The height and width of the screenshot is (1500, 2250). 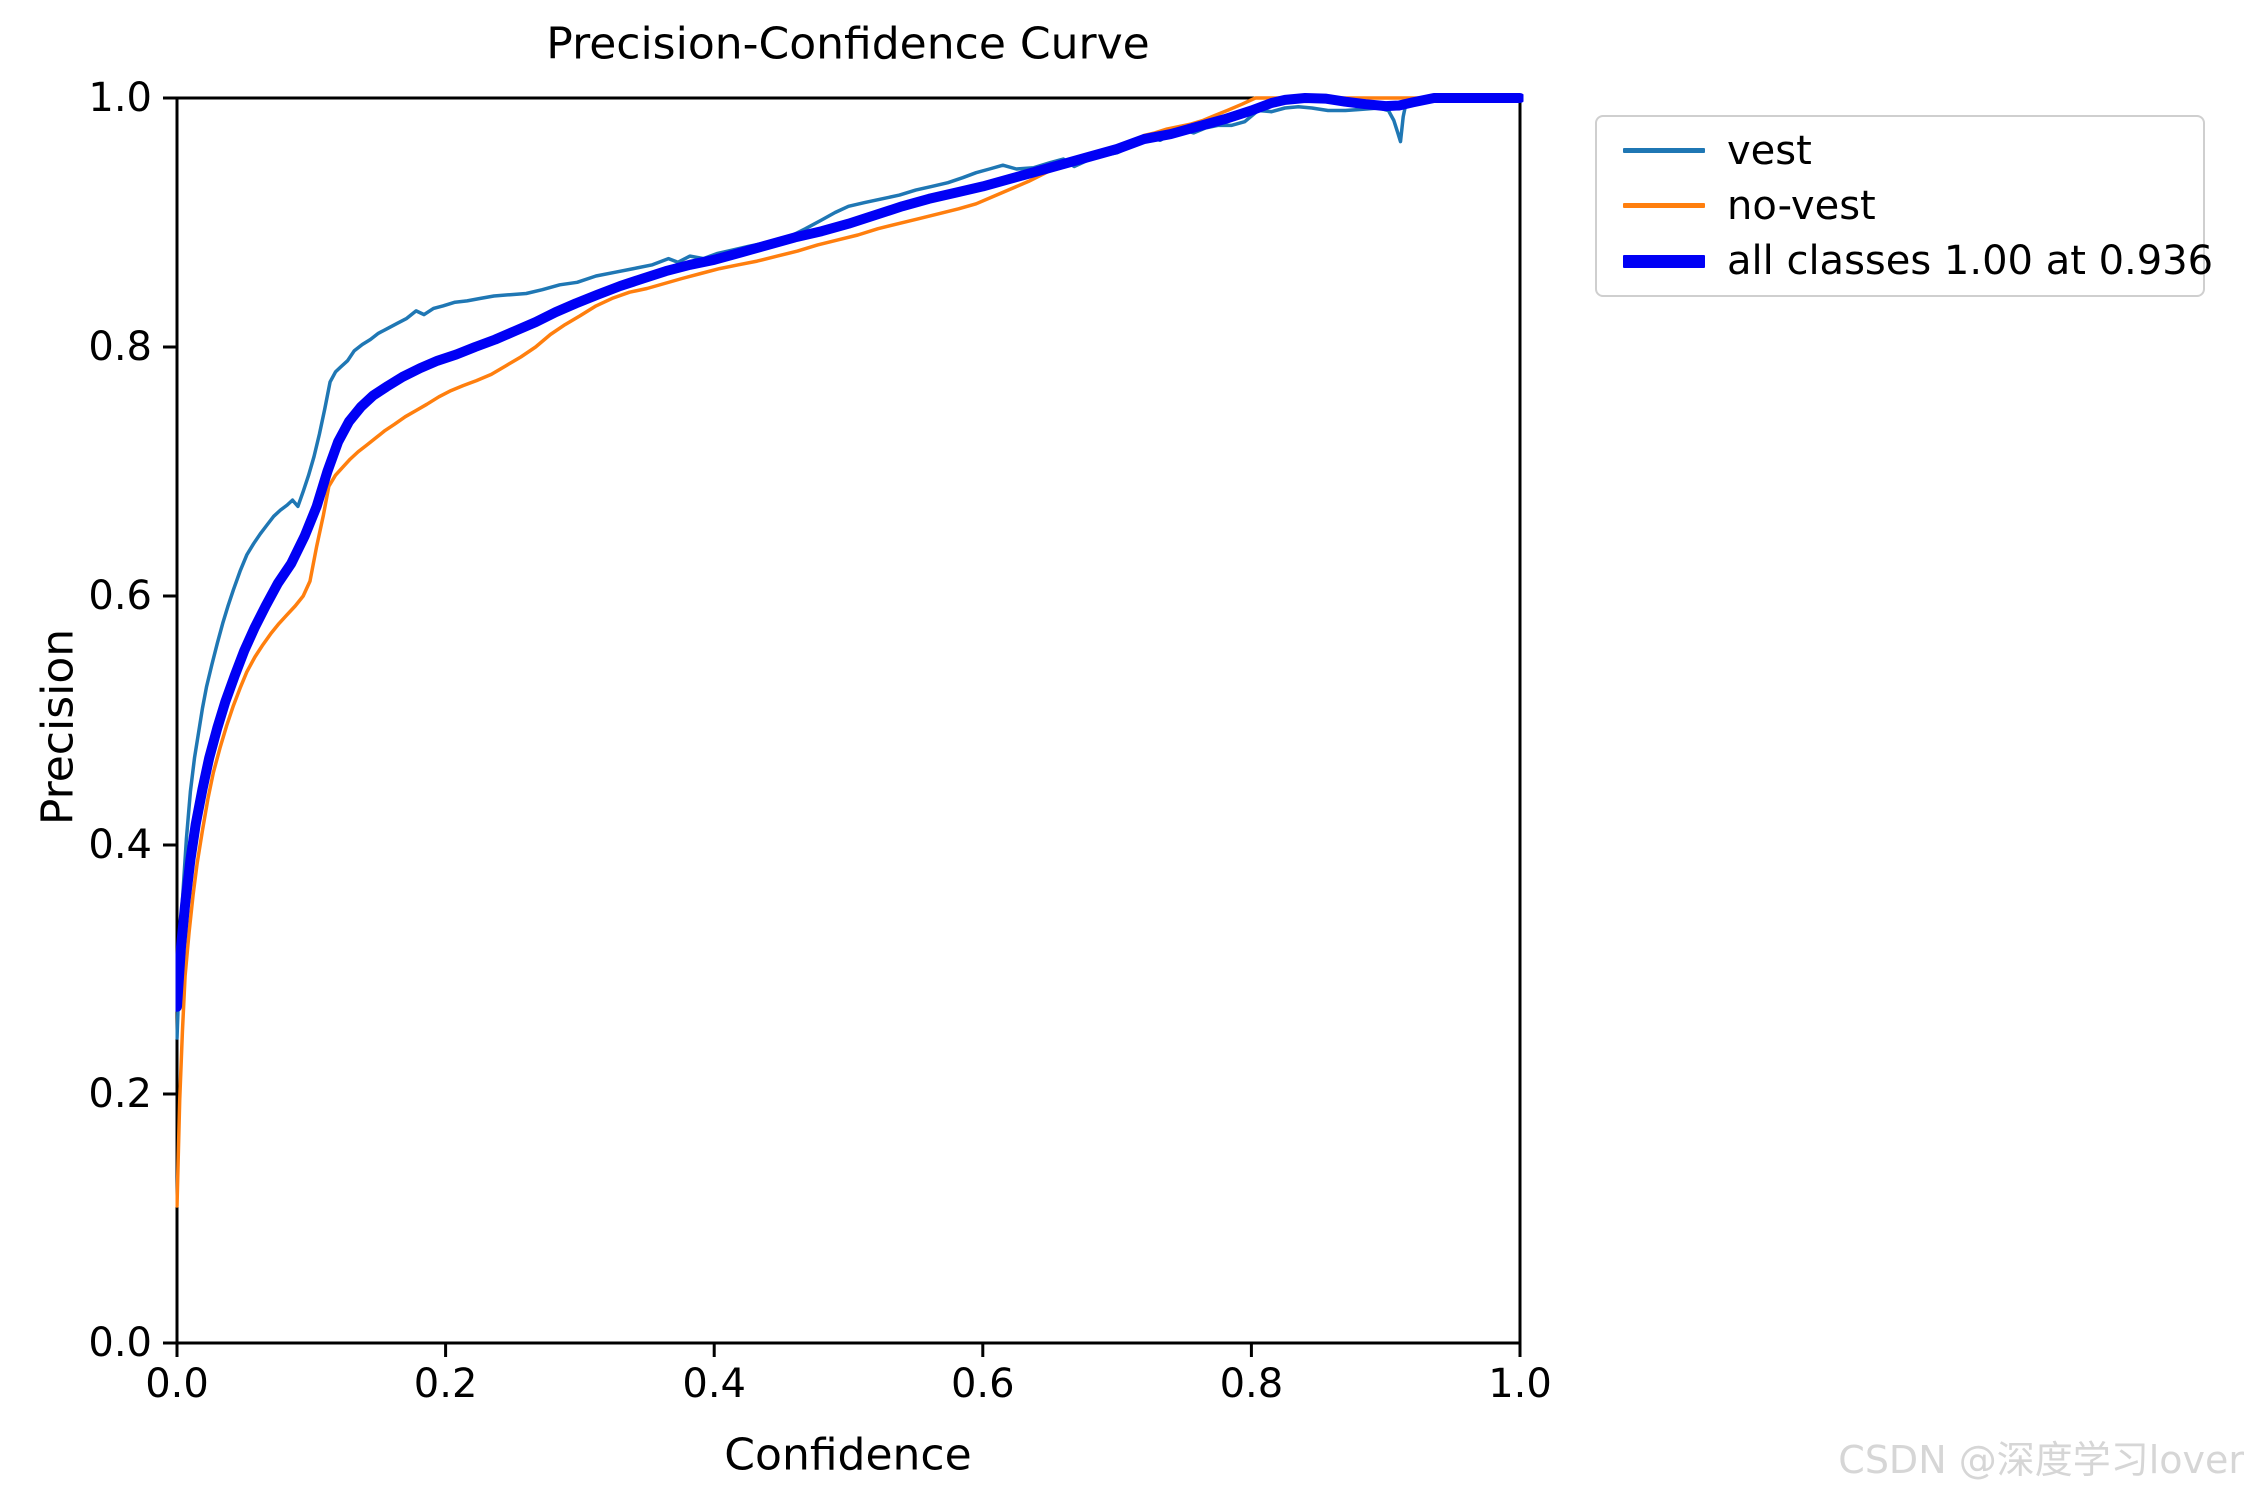 I want to click on legend-label: all classes 1.00 at 0.936, so click(x=1970, y=261).